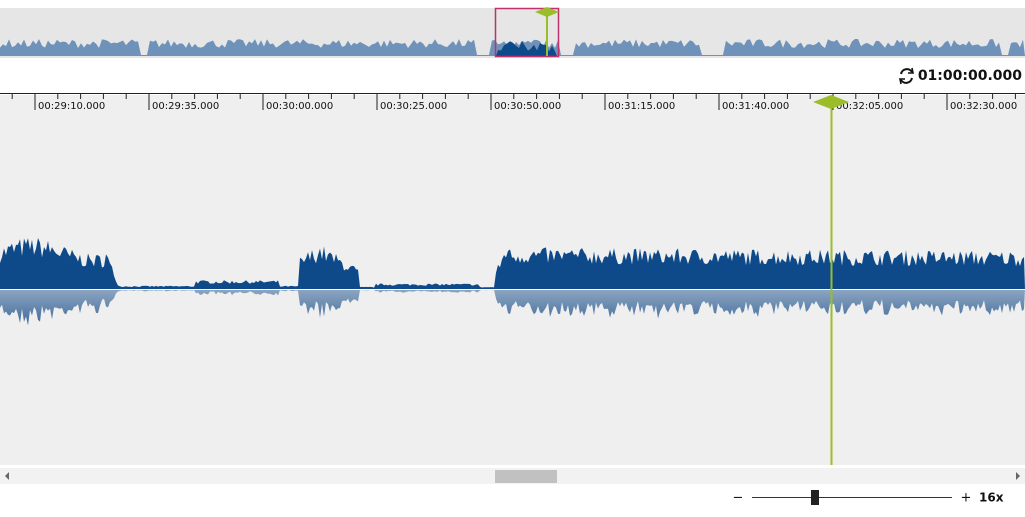 This screenshot has height=517, width=1025. Describe the element at coordinates (906, 76) in the screenshot. I see `refresh-icon` at that location.